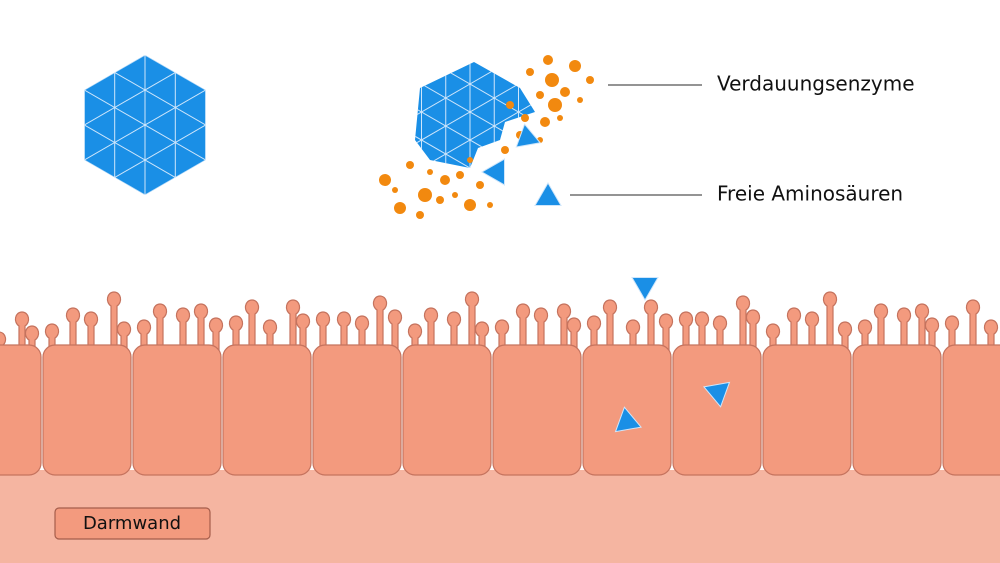 This screenshot has height=563, width=1000. I want to click on microvilli, so click(499, 326).